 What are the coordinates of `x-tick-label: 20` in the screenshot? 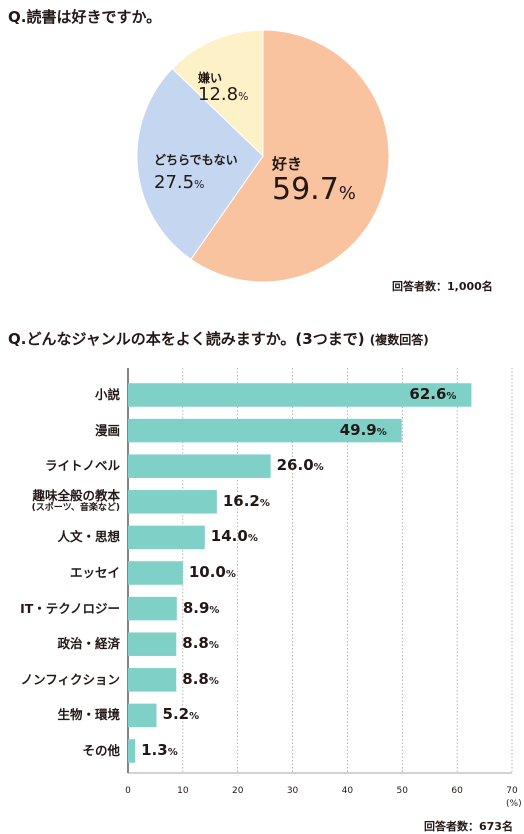 It's located at (237, 791).